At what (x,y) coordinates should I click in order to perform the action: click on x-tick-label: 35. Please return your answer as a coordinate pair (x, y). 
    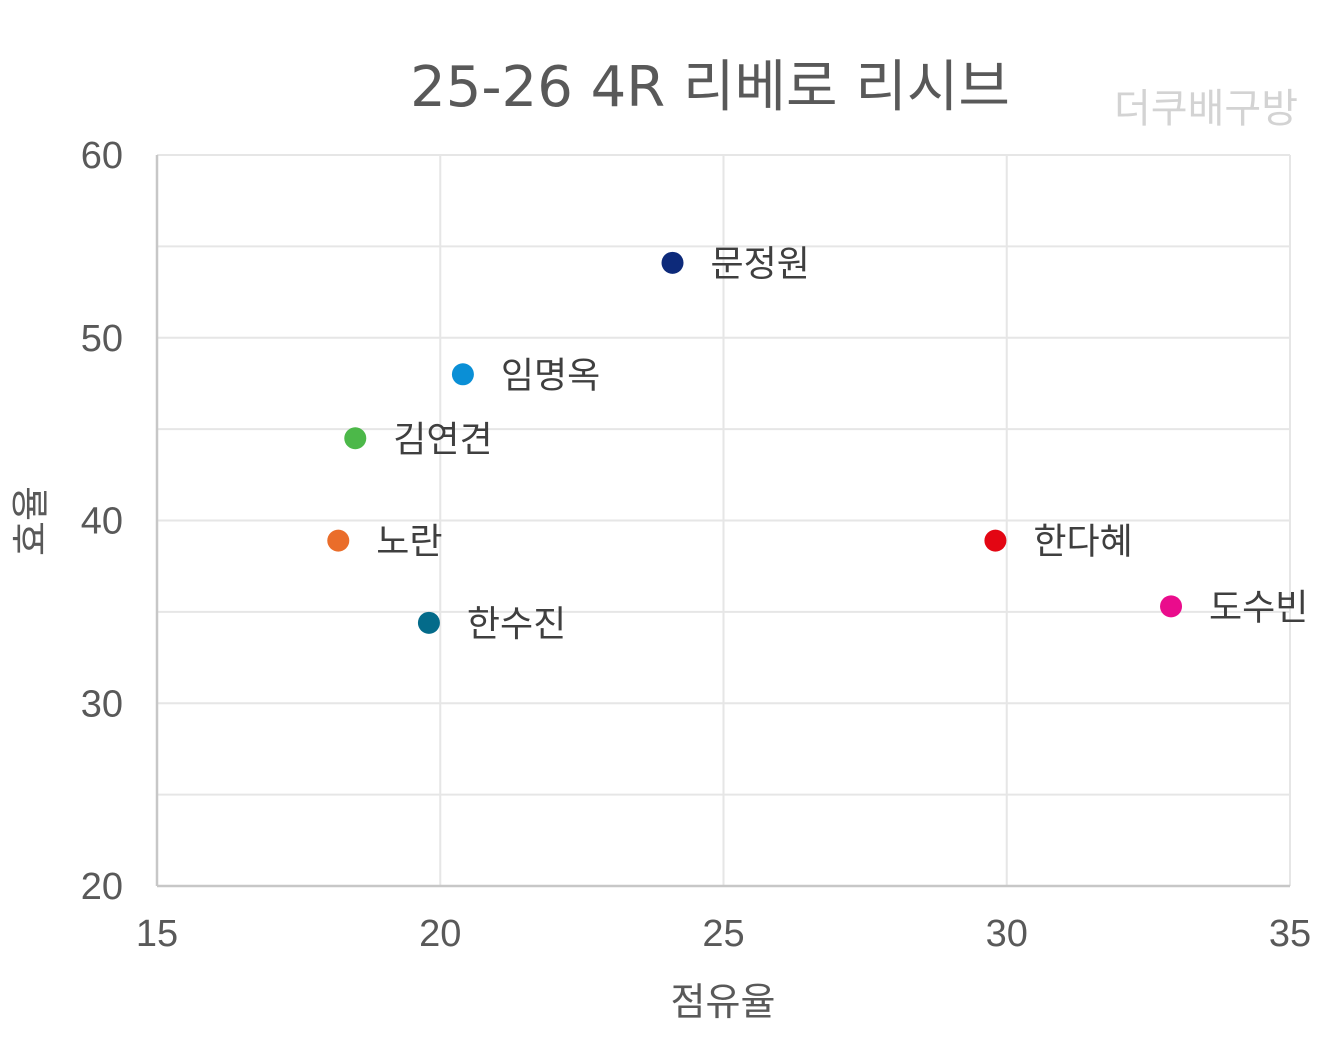
    Looking at the image, I should click on (1290, 934).